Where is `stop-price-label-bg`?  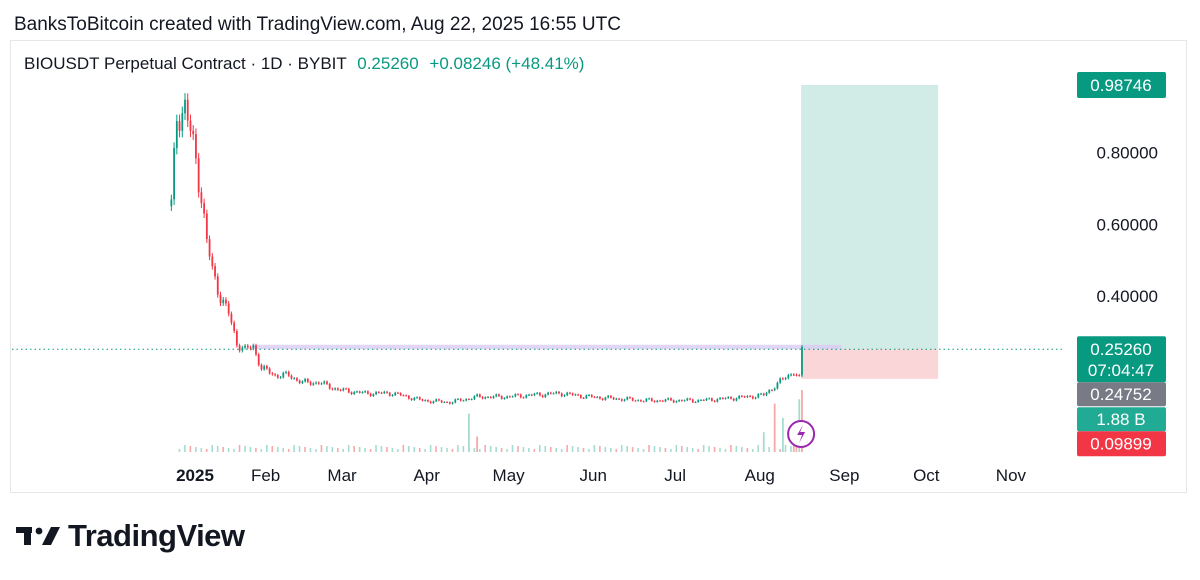 stop-price-label-bg is located at coordinates (1121, 444).